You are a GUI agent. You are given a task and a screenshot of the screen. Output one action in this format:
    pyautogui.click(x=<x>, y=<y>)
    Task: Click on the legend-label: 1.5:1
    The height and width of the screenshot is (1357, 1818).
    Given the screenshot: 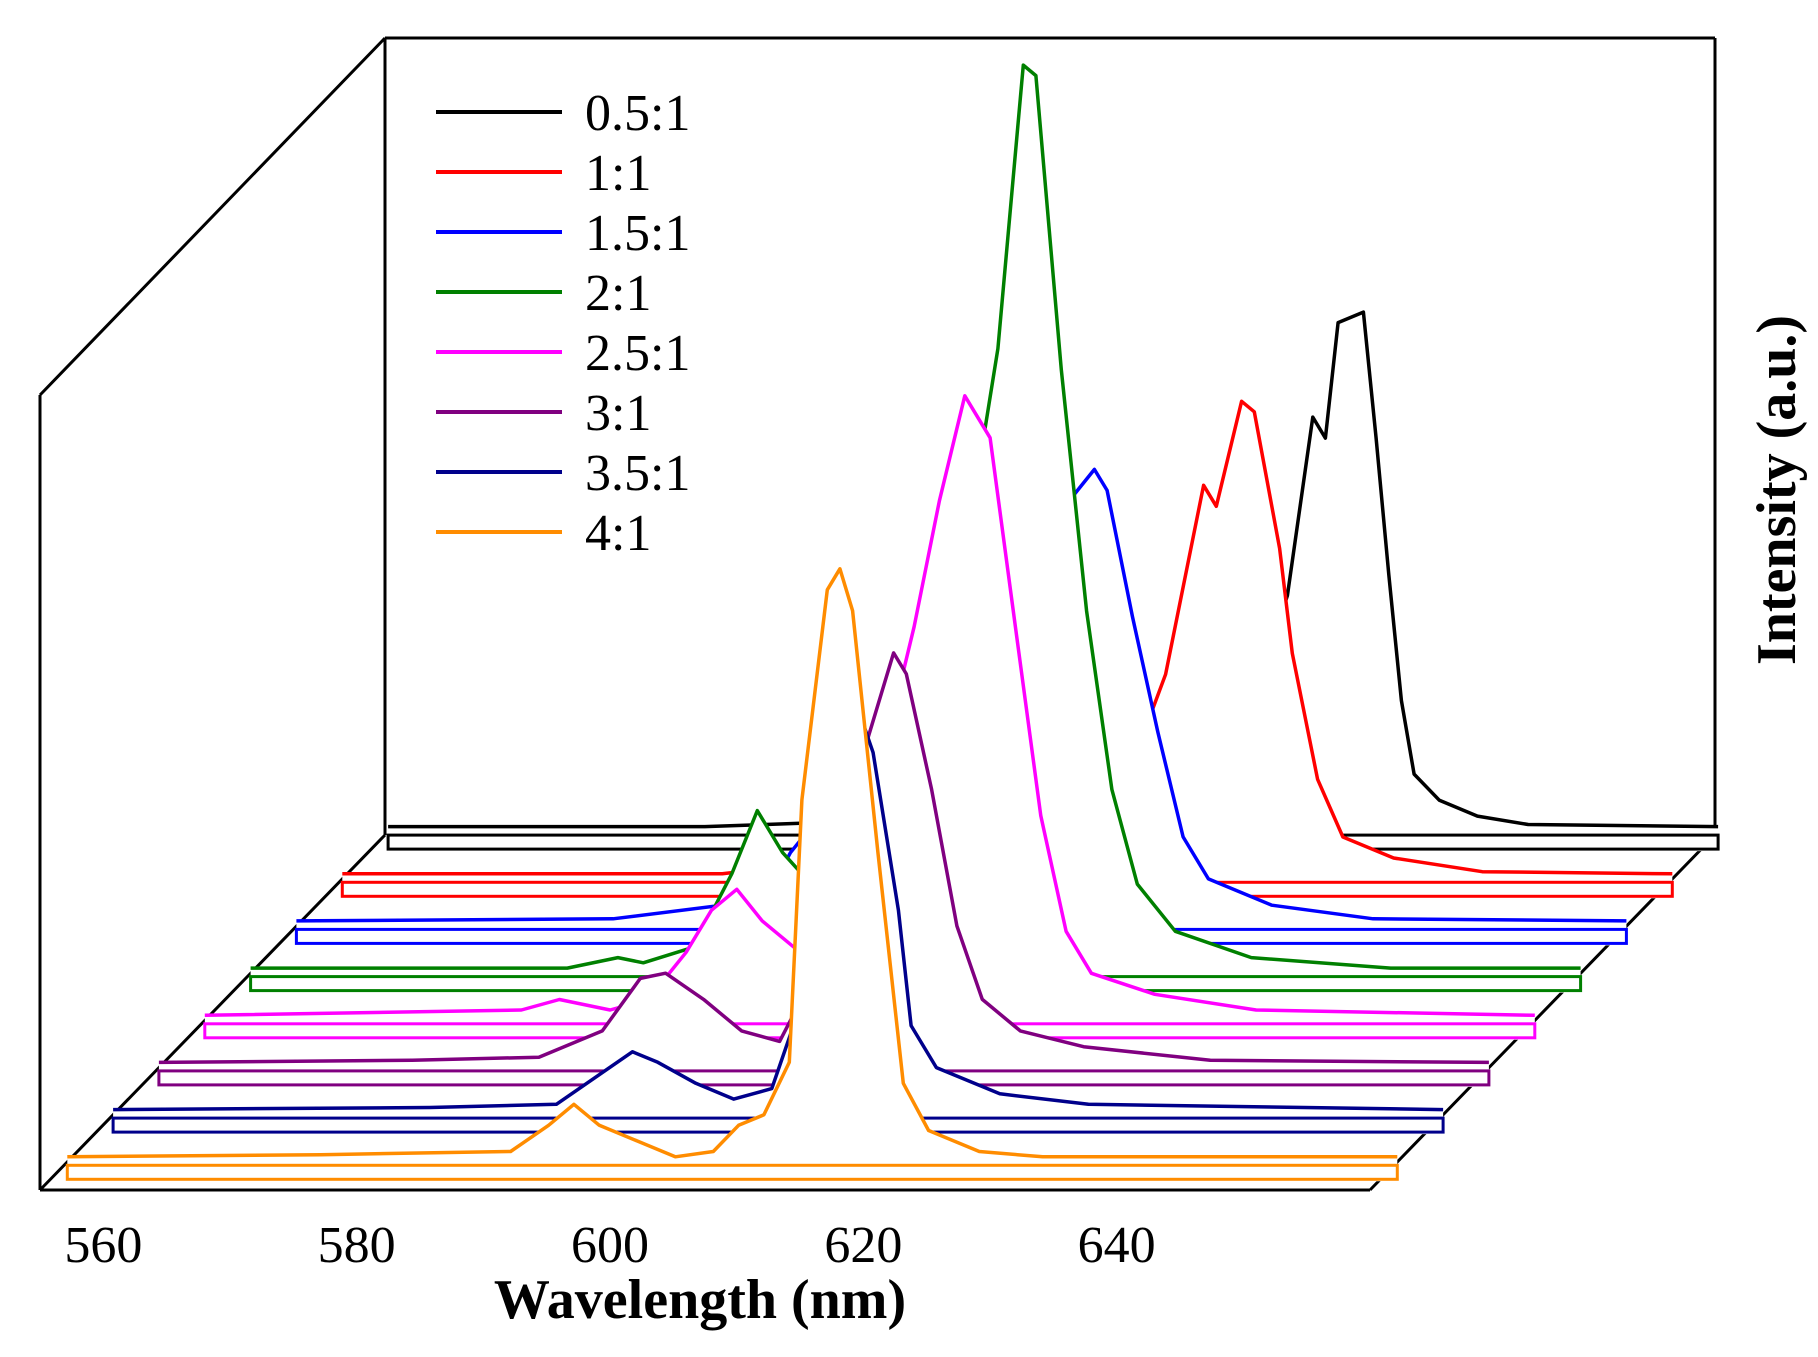 What is the action you would take?
    pyautogui.click(x=637, y=233)
    